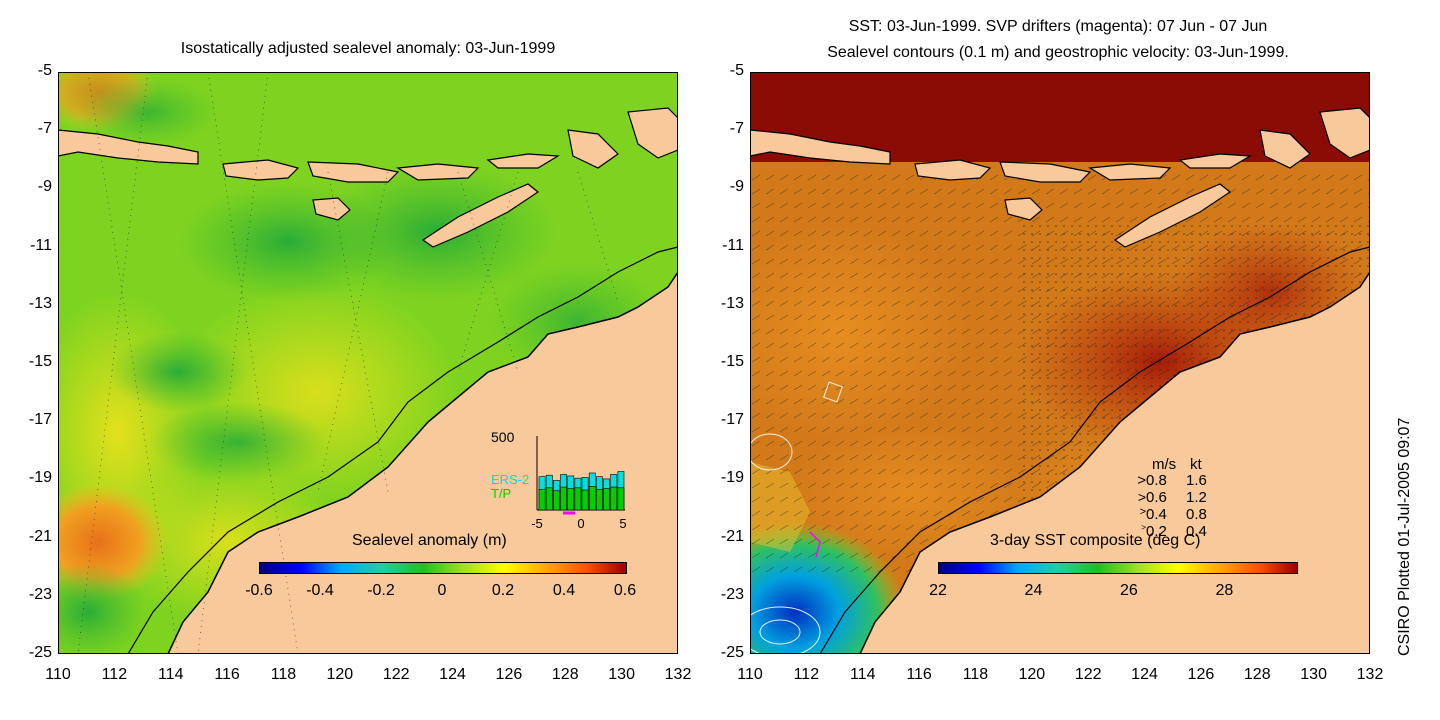 The height and width of the screenshot is (720, 1440). I want to click on y-tick-label: -21, so click(732, 536).